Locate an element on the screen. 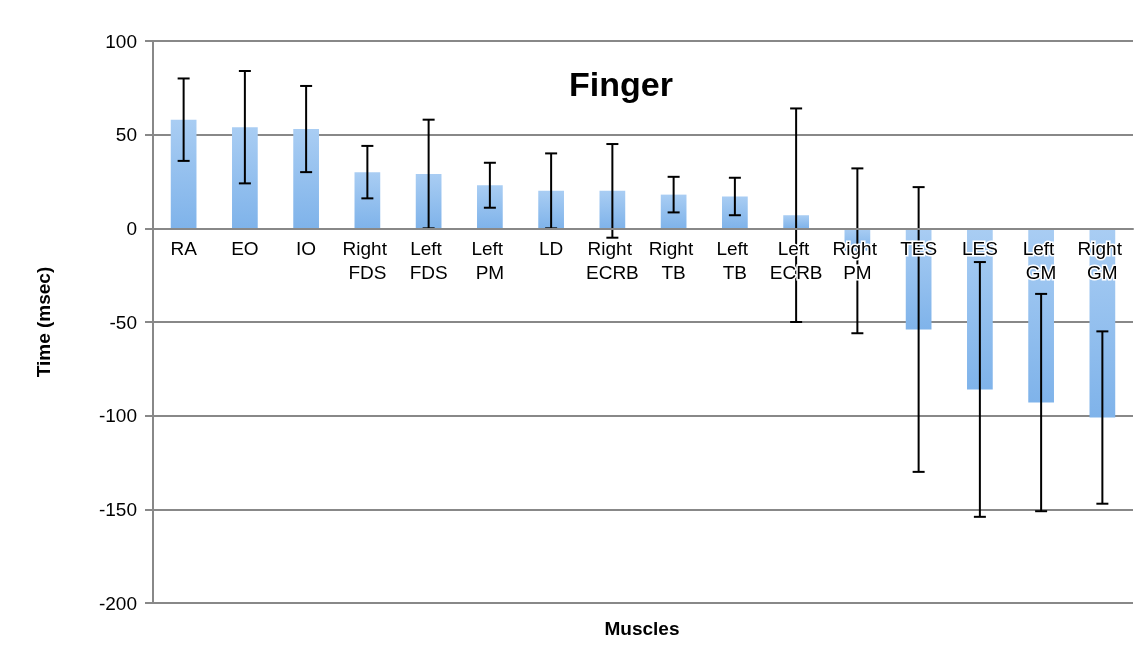 This screenshot has height=672, width=1141. y-tick-label: 100 is located at coordinates (121, 41).